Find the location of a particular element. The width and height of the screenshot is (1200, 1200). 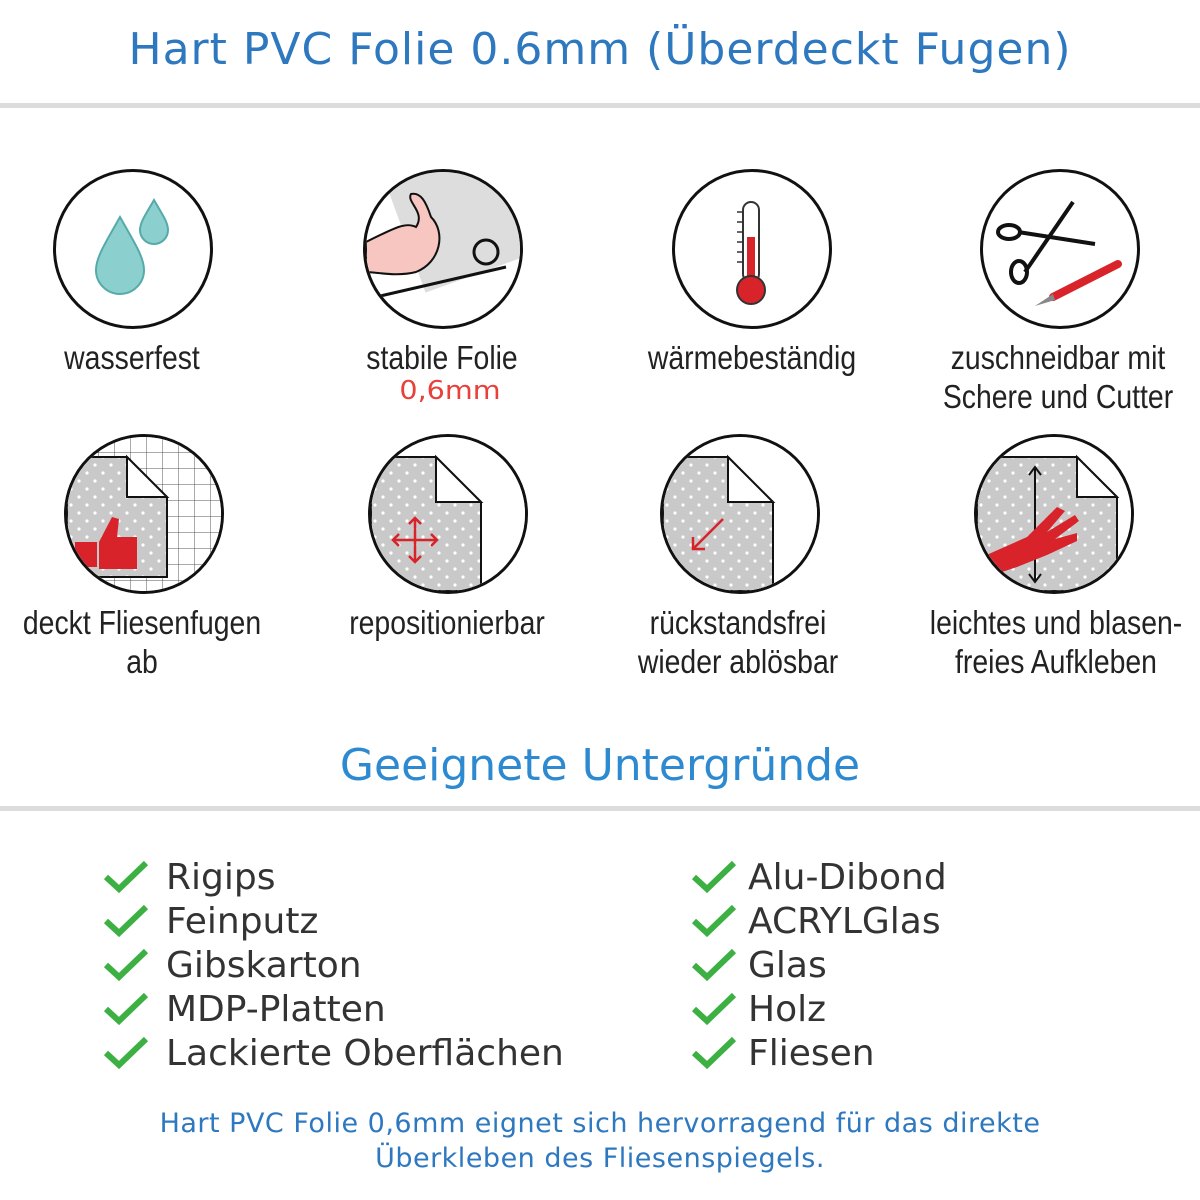

surface-label: MDP-Platten is located at coordinates (276, 1009).